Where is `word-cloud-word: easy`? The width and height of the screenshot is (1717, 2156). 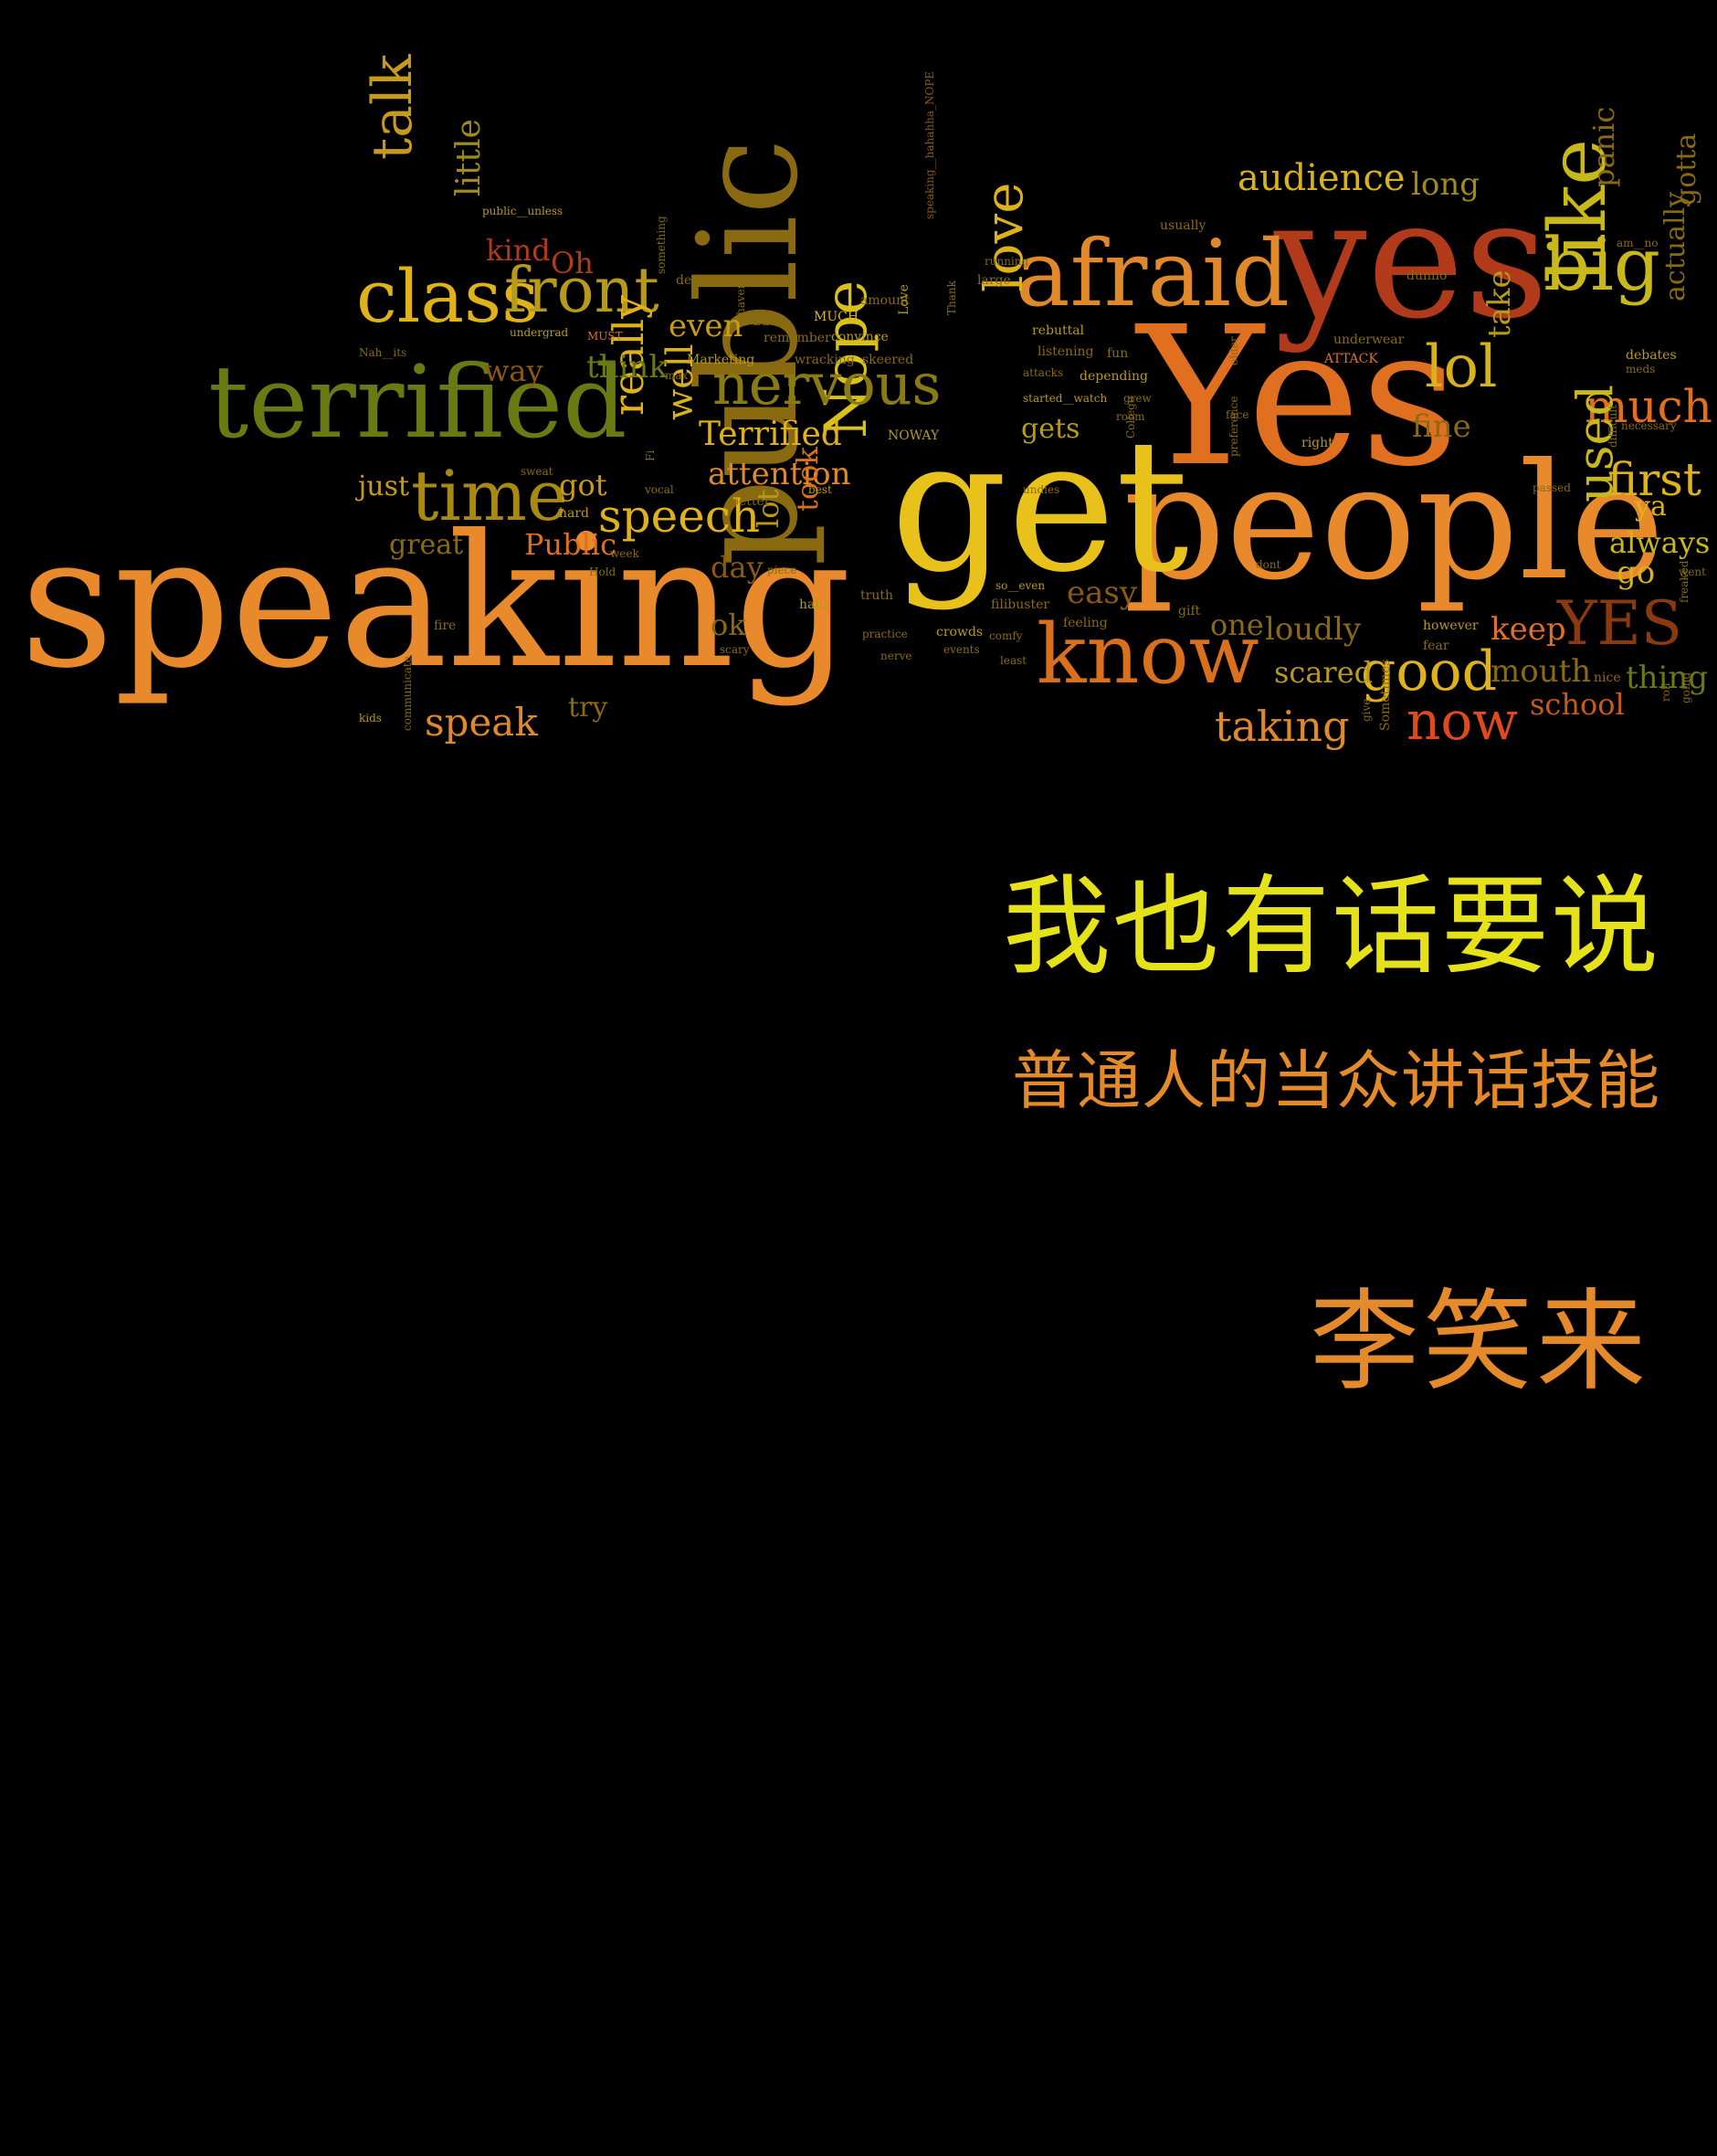 word-cloud-word: easy is located at coordinates (1103, 593).